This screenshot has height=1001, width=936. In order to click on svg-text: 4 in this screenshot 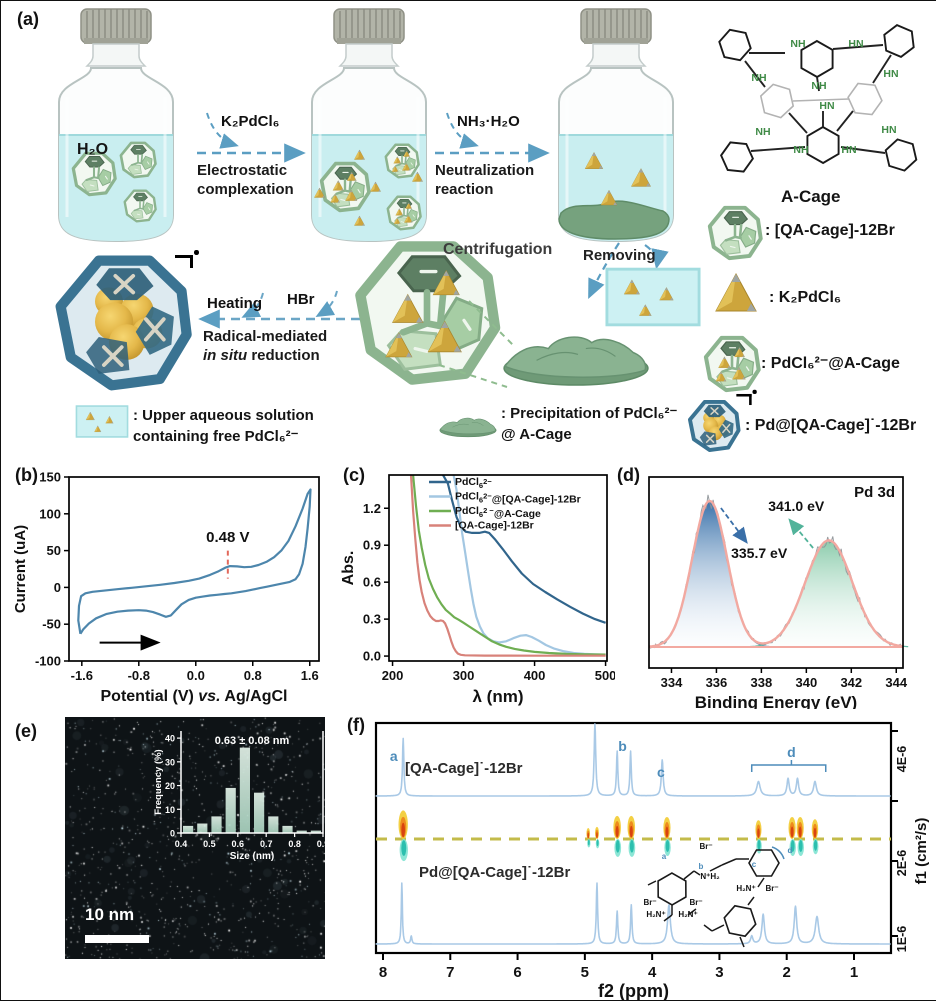, I will do `click(652, 972)`.